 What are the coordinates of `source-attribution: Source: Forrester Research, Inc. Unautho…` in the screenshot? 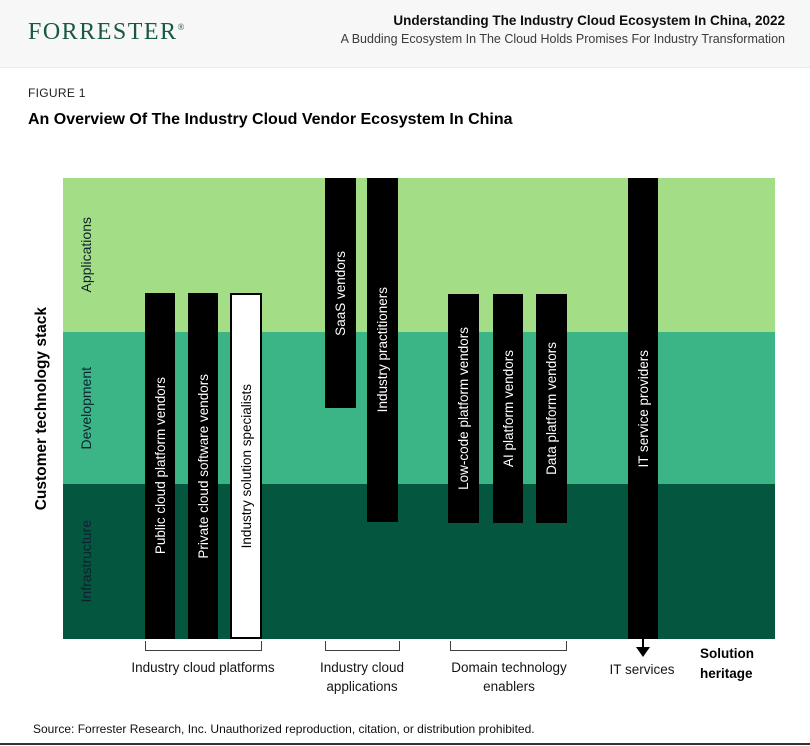 It's located at (284, 729).